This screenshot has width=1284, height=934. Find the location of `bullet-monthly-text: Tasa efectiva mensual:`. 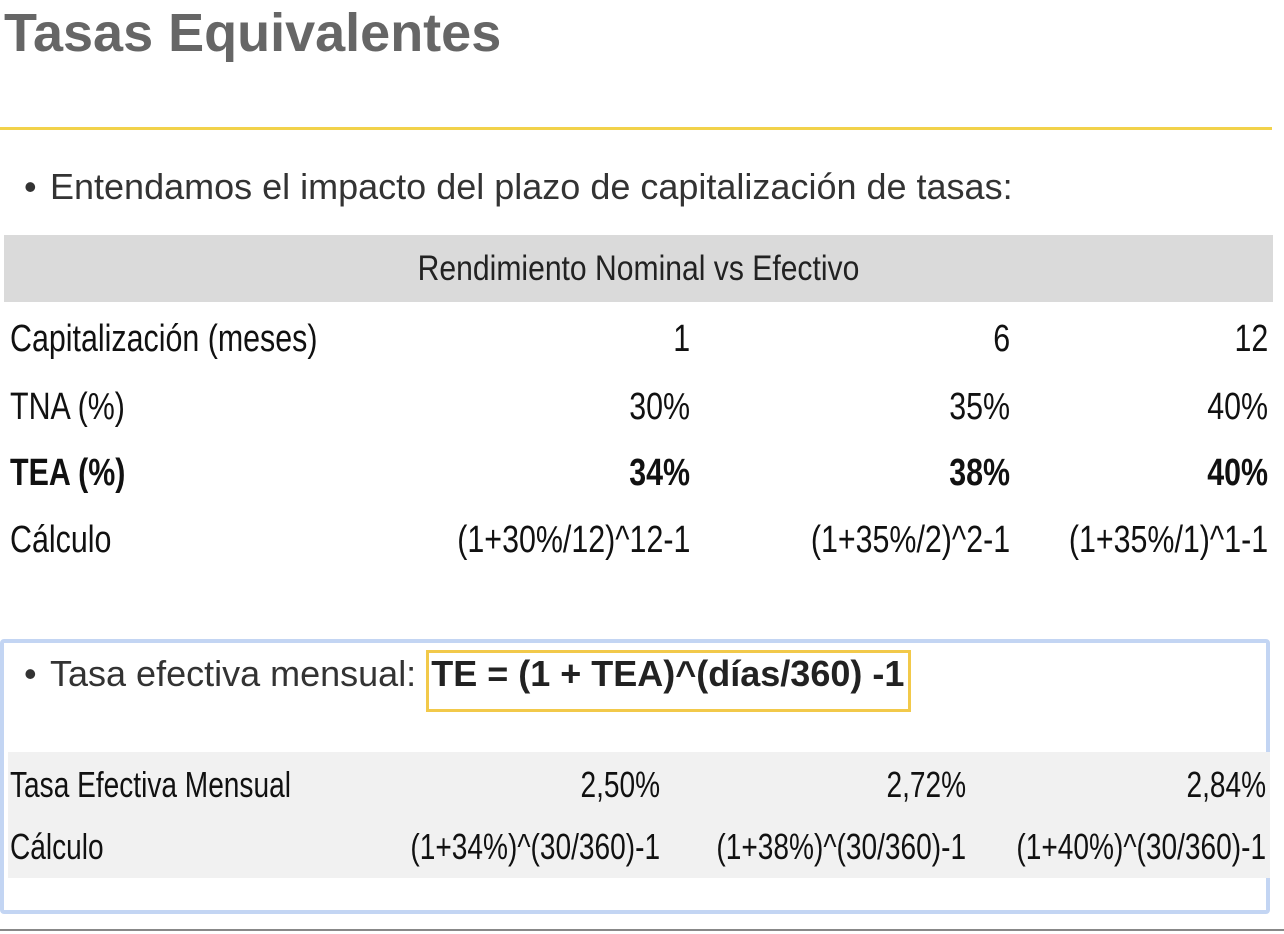

bullet-monthly-text: Tasa efectiva mensual: is located at coordinates (238, 673).